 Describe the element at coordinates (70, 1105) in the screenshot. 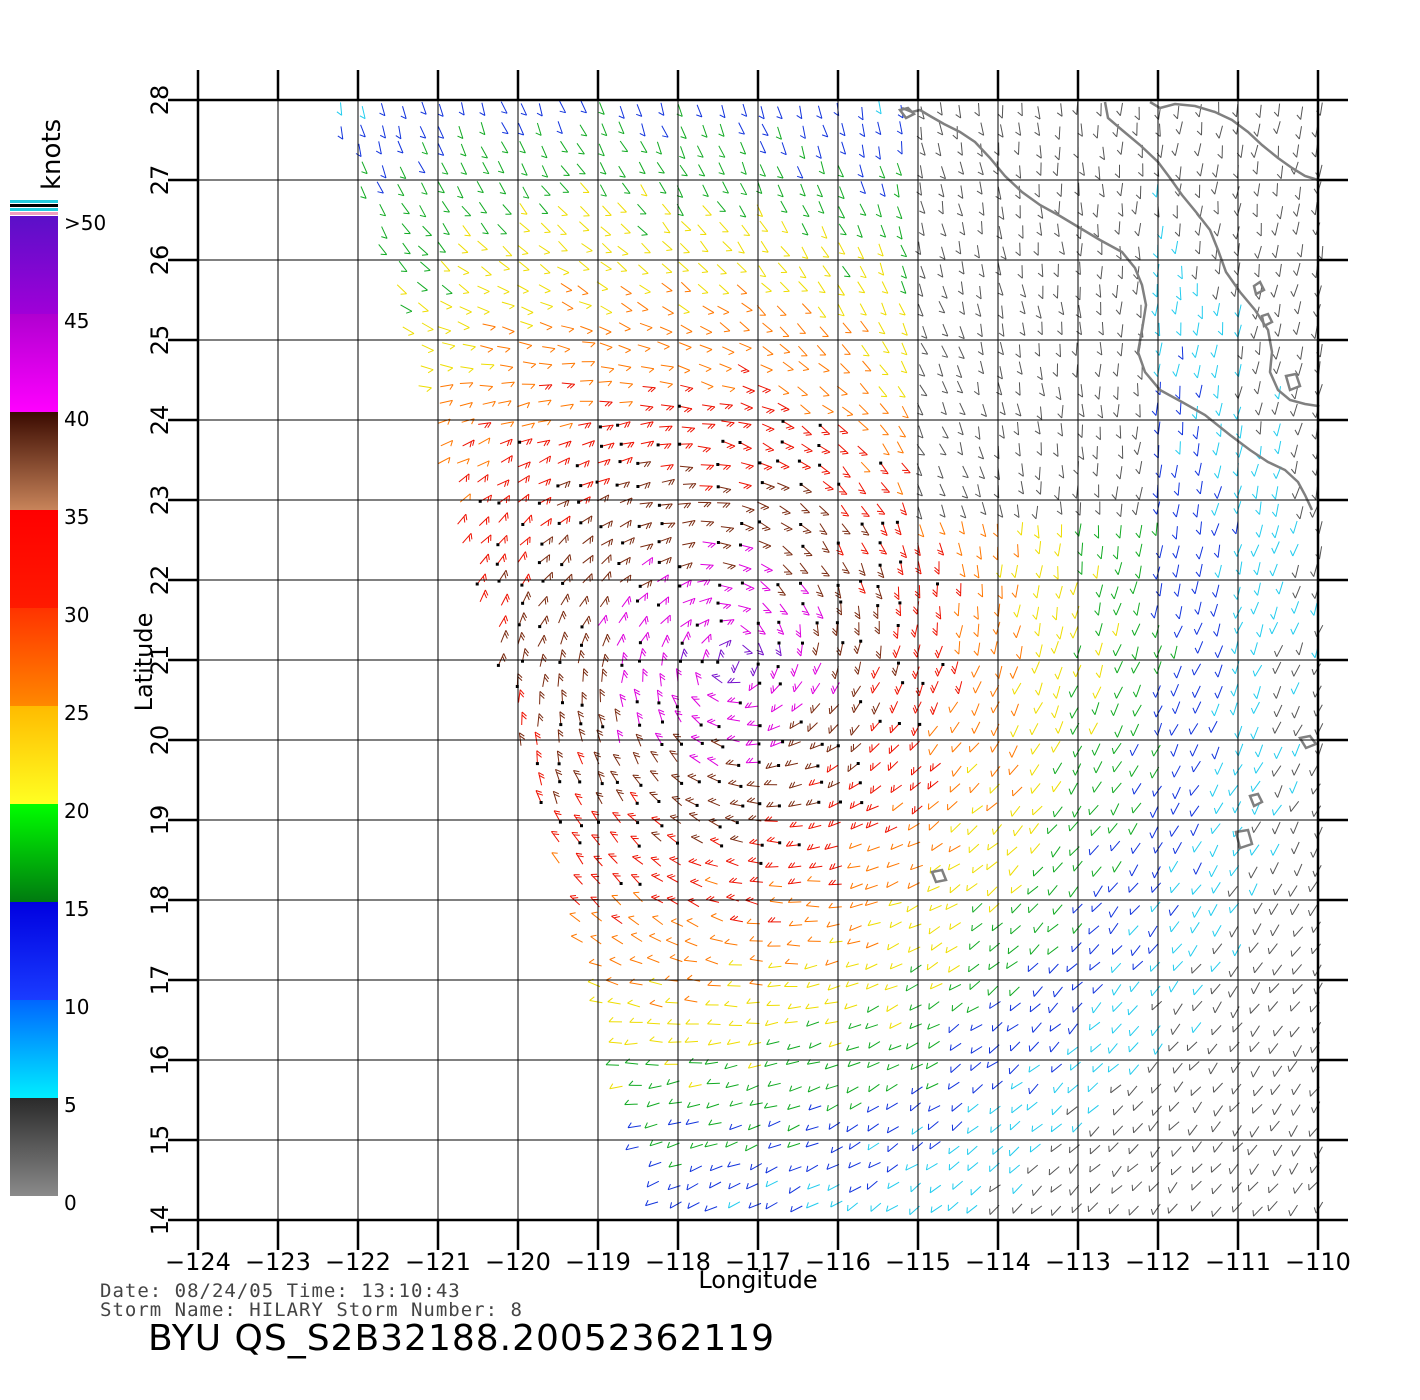

I see `colorbar-label: 5` at that location.